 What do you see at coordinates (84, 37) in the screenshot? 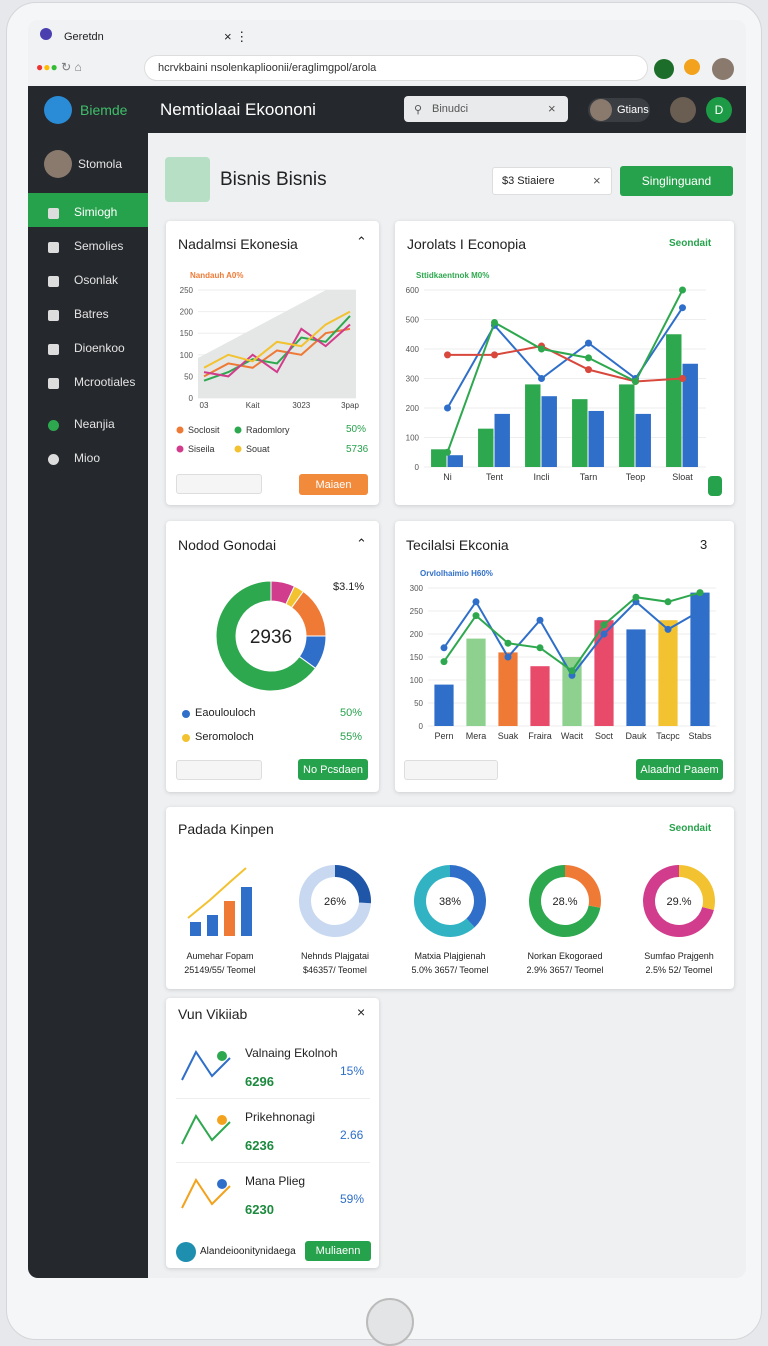
I see `tab-title: Geretdn` at bounding box center [84, 37].